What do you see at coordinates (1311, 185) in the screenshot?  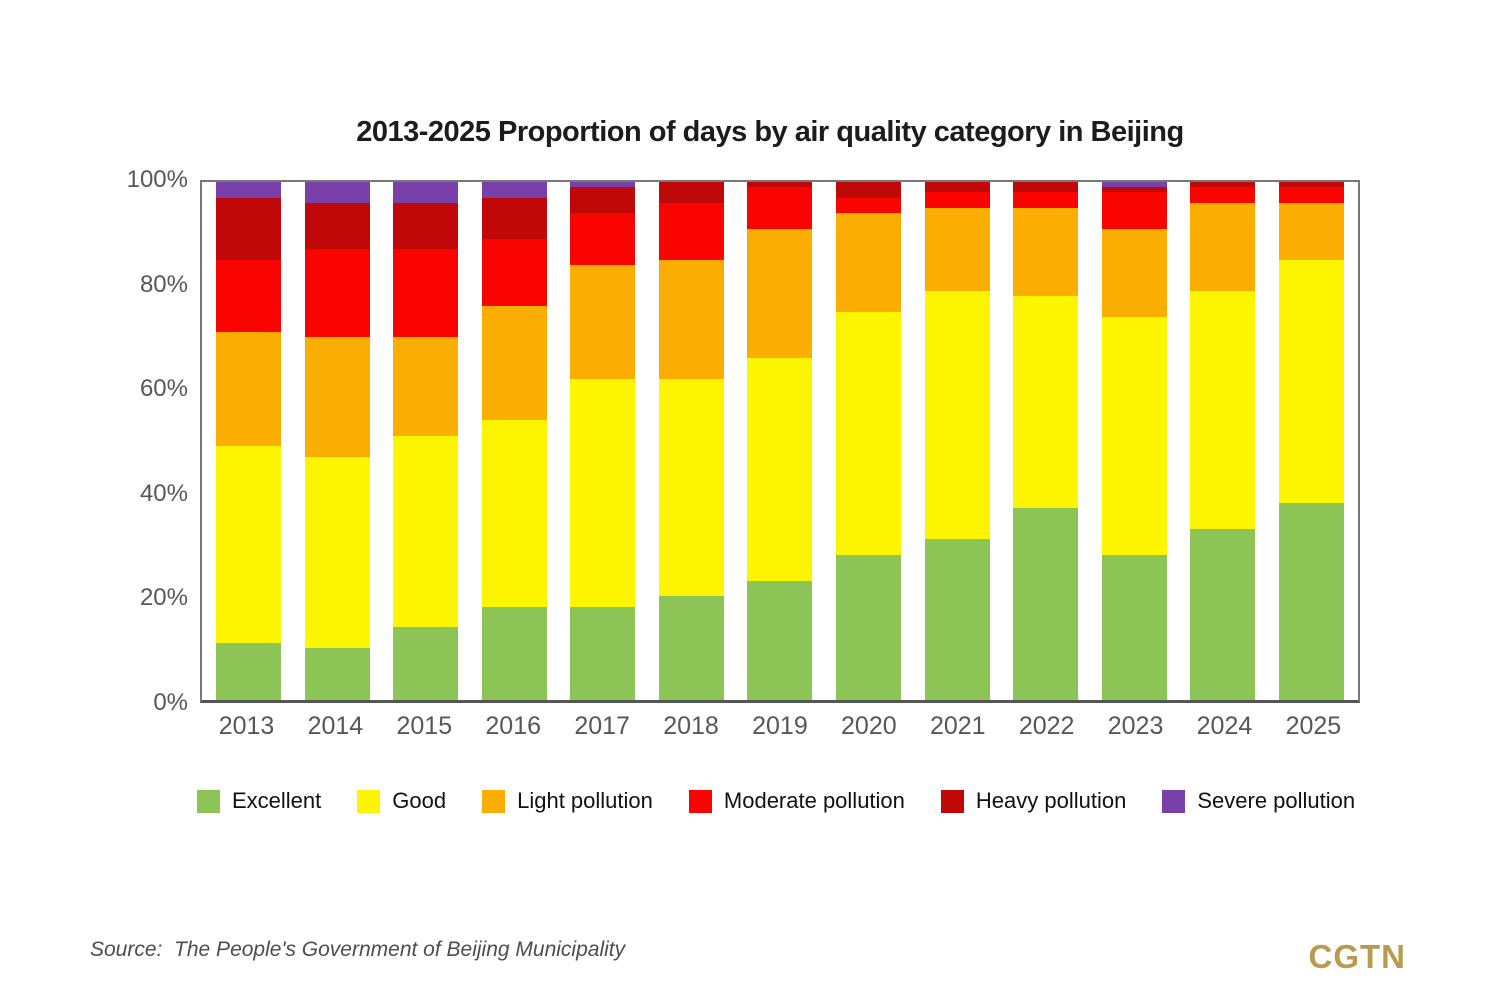 I see `segment-heavy-pollution-2025` at bounding box center [1311, 185].